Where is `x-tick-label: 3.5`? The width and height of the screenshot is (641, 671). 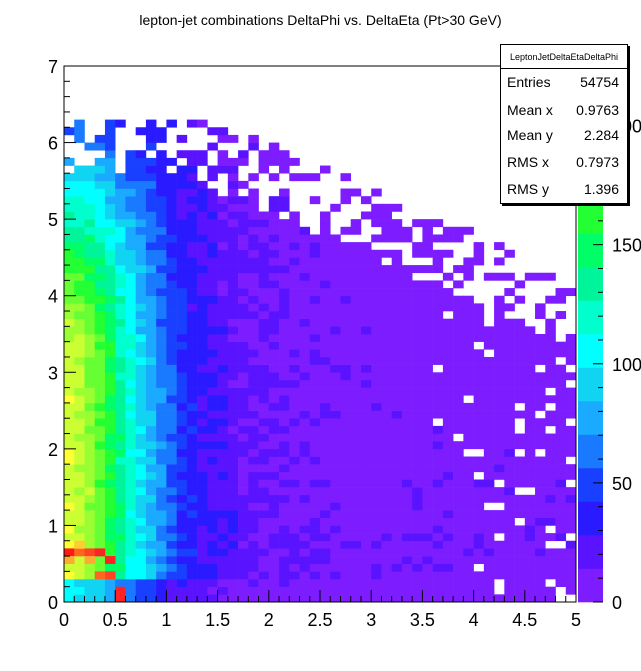
x-tick-label: 3.5 is located at coordinates (422, 620).